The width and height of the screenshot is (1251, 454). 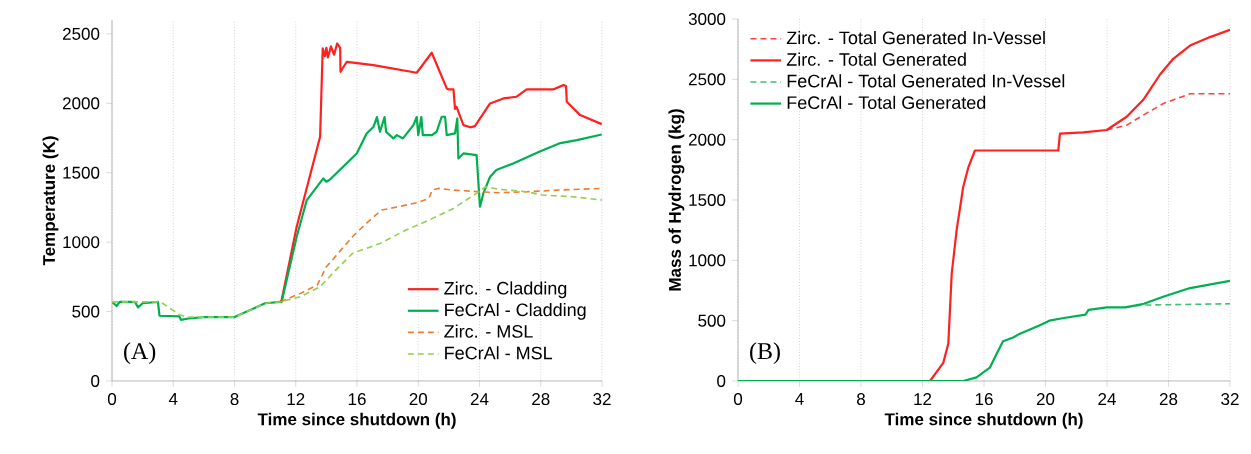 What do you see at coordinates (505, 290) in the screenshot?
I see `legend-label: Zirc. - Cladding` at bounding box center [505, 290].